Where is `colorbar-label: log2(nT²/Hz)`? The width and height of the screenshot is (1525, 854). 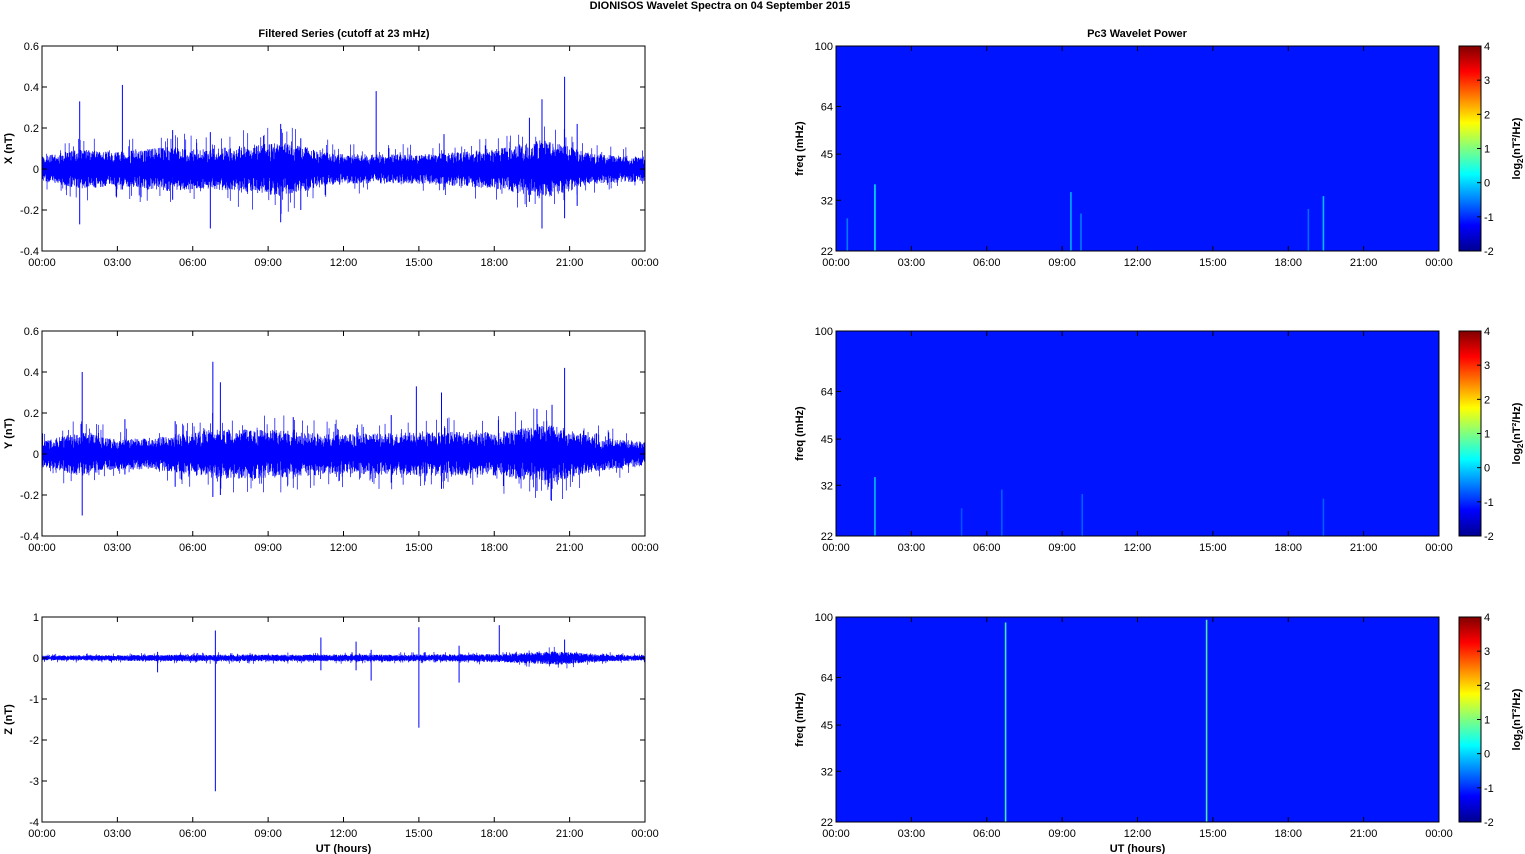
colorbar-label: log2(nT²/Hz) is located at coordinates (1518, 433).